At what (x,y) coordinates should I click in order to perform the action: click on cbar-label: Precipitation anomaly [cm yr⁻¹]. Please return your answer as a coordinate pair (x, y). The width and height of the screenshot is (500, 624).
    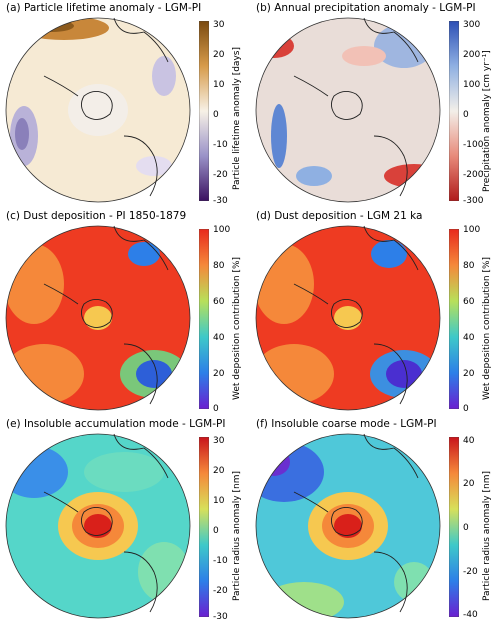
    Looking at the image, I should click on (487, 121).